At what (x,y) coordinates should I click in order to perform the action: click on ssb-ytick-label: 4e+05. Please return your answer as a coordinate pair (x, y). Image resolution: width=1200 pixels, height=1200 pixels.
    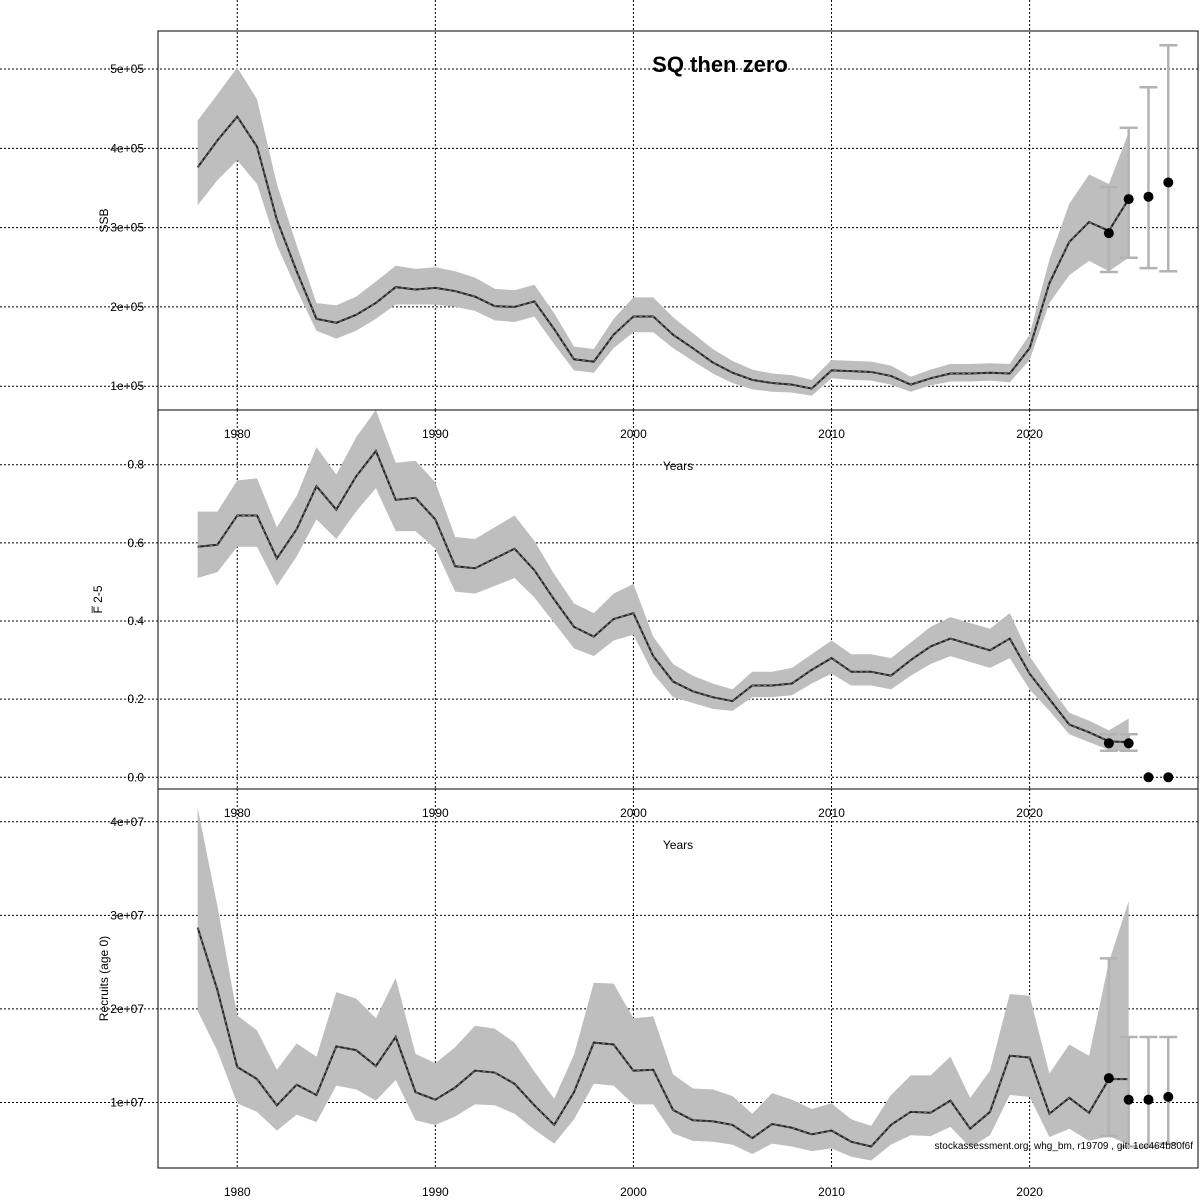
    Looking at the image, I should click on (127, 148).